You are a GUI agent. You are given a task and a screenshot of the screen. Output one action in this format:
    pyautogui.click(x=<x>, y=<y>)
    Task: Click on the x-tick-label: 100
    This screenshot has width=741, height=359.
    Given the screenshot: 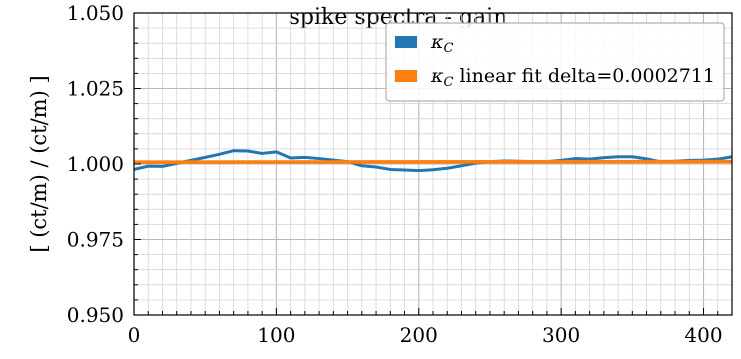 What is the action you would take?
    pyautogui.click(x=276, y=335)
    